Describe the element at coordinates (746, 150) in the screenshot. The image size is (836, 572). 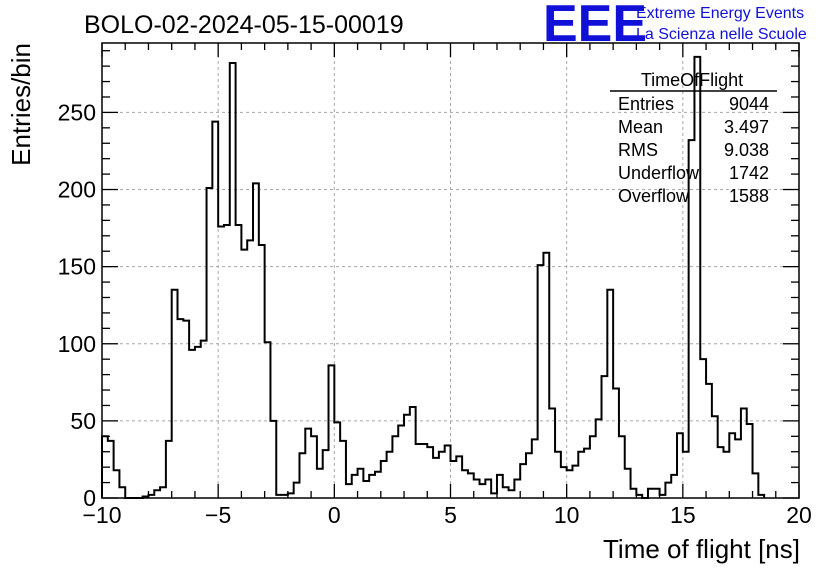
I see `stats-value-rms: 9.038` at that location.